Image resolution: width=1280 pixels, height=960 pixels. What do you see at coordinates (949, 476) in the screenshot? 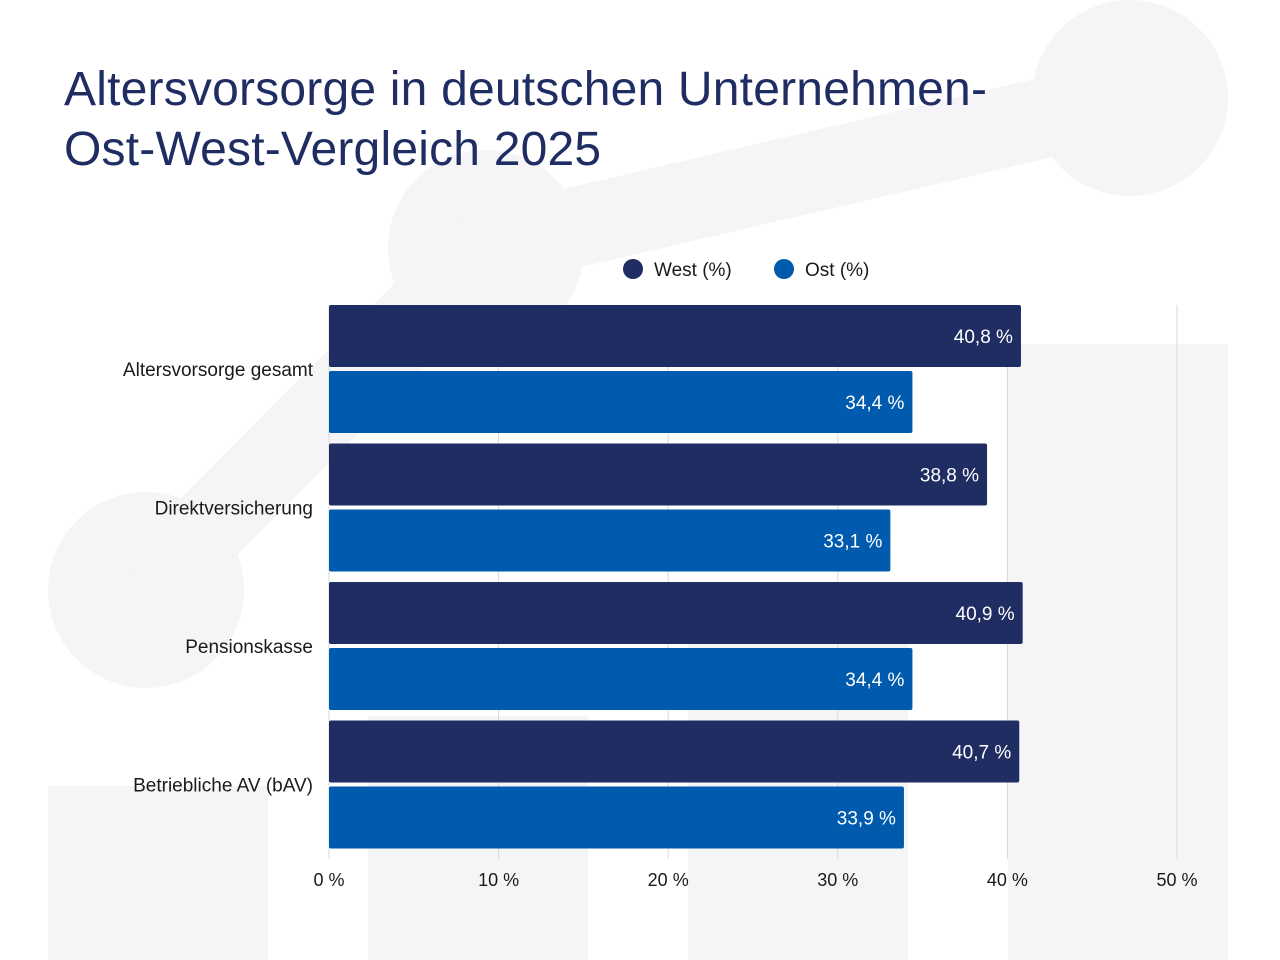
I see `bar-value-label: 38,8 %` at bounding box center [949, 476].